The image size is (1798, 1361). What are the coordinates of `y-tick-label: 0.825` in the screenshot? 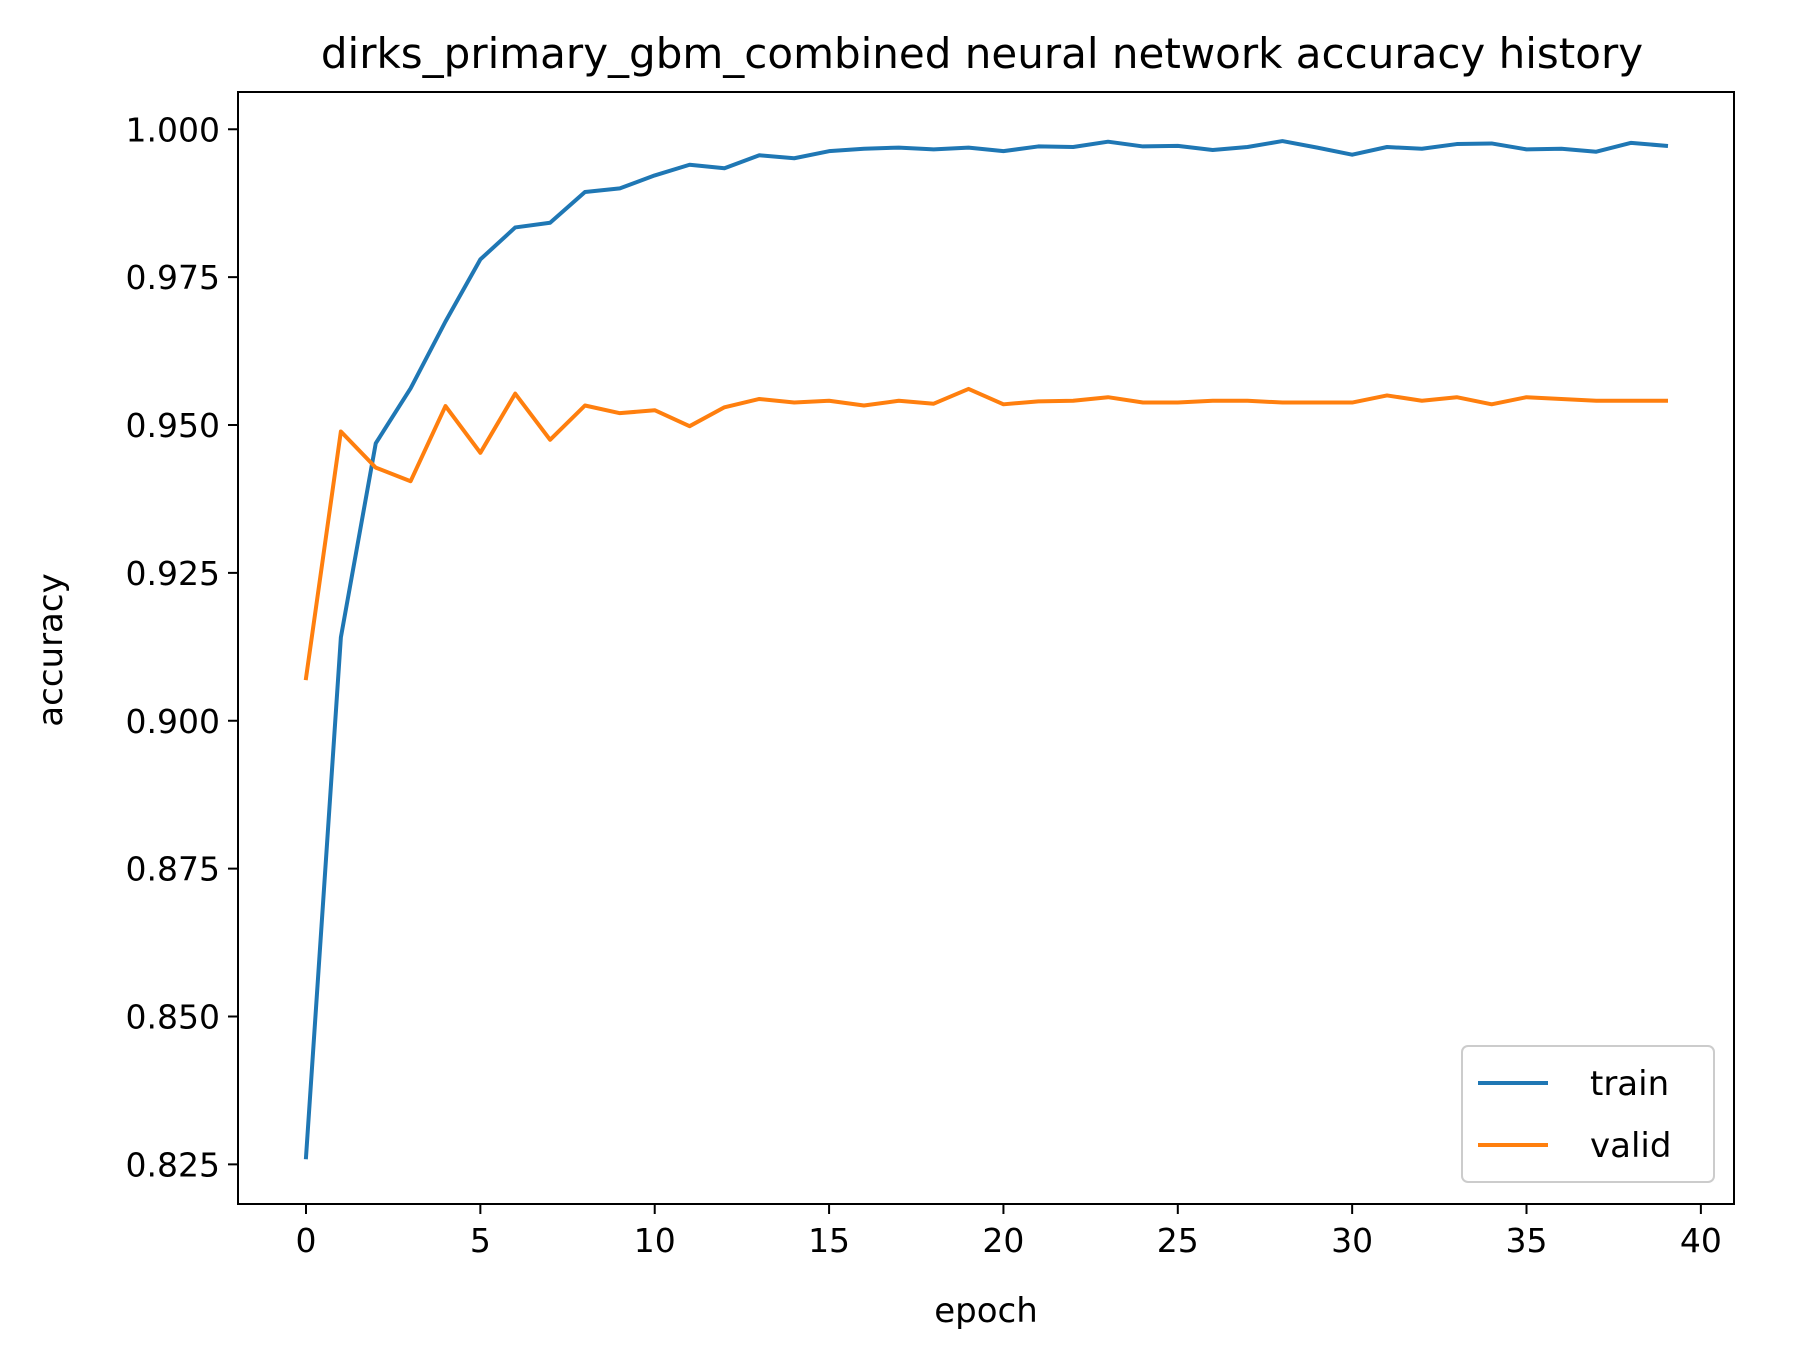 It's located at (173, 1164).